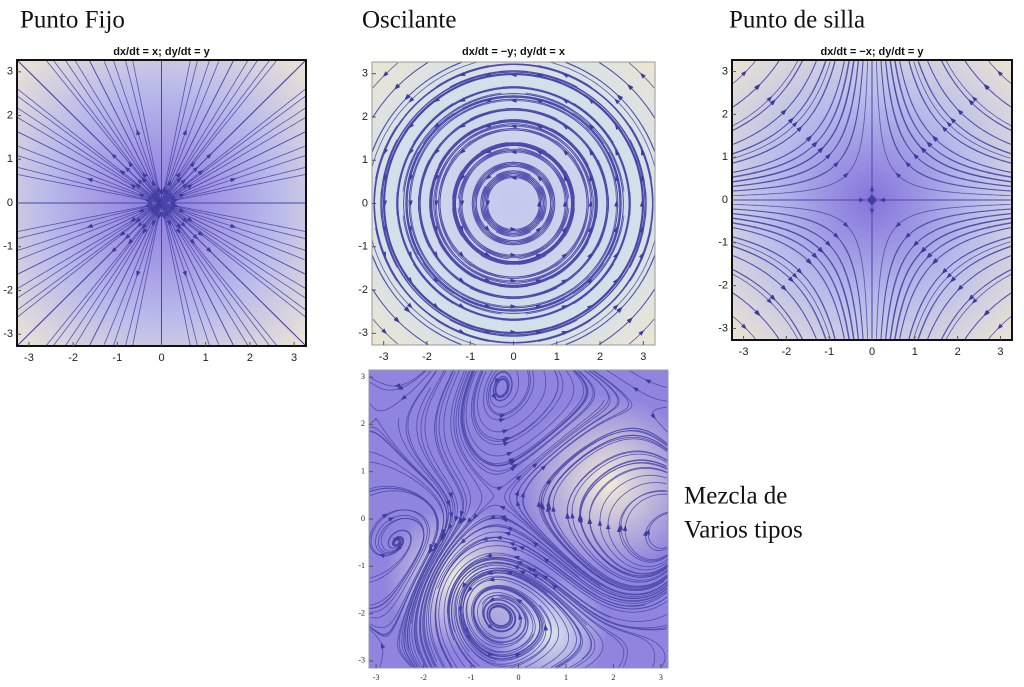 The image size is (1024, 687). Describe the element at coordinates (600, 357) in the screenshot. I see `x-tick-label: 2` at that location.